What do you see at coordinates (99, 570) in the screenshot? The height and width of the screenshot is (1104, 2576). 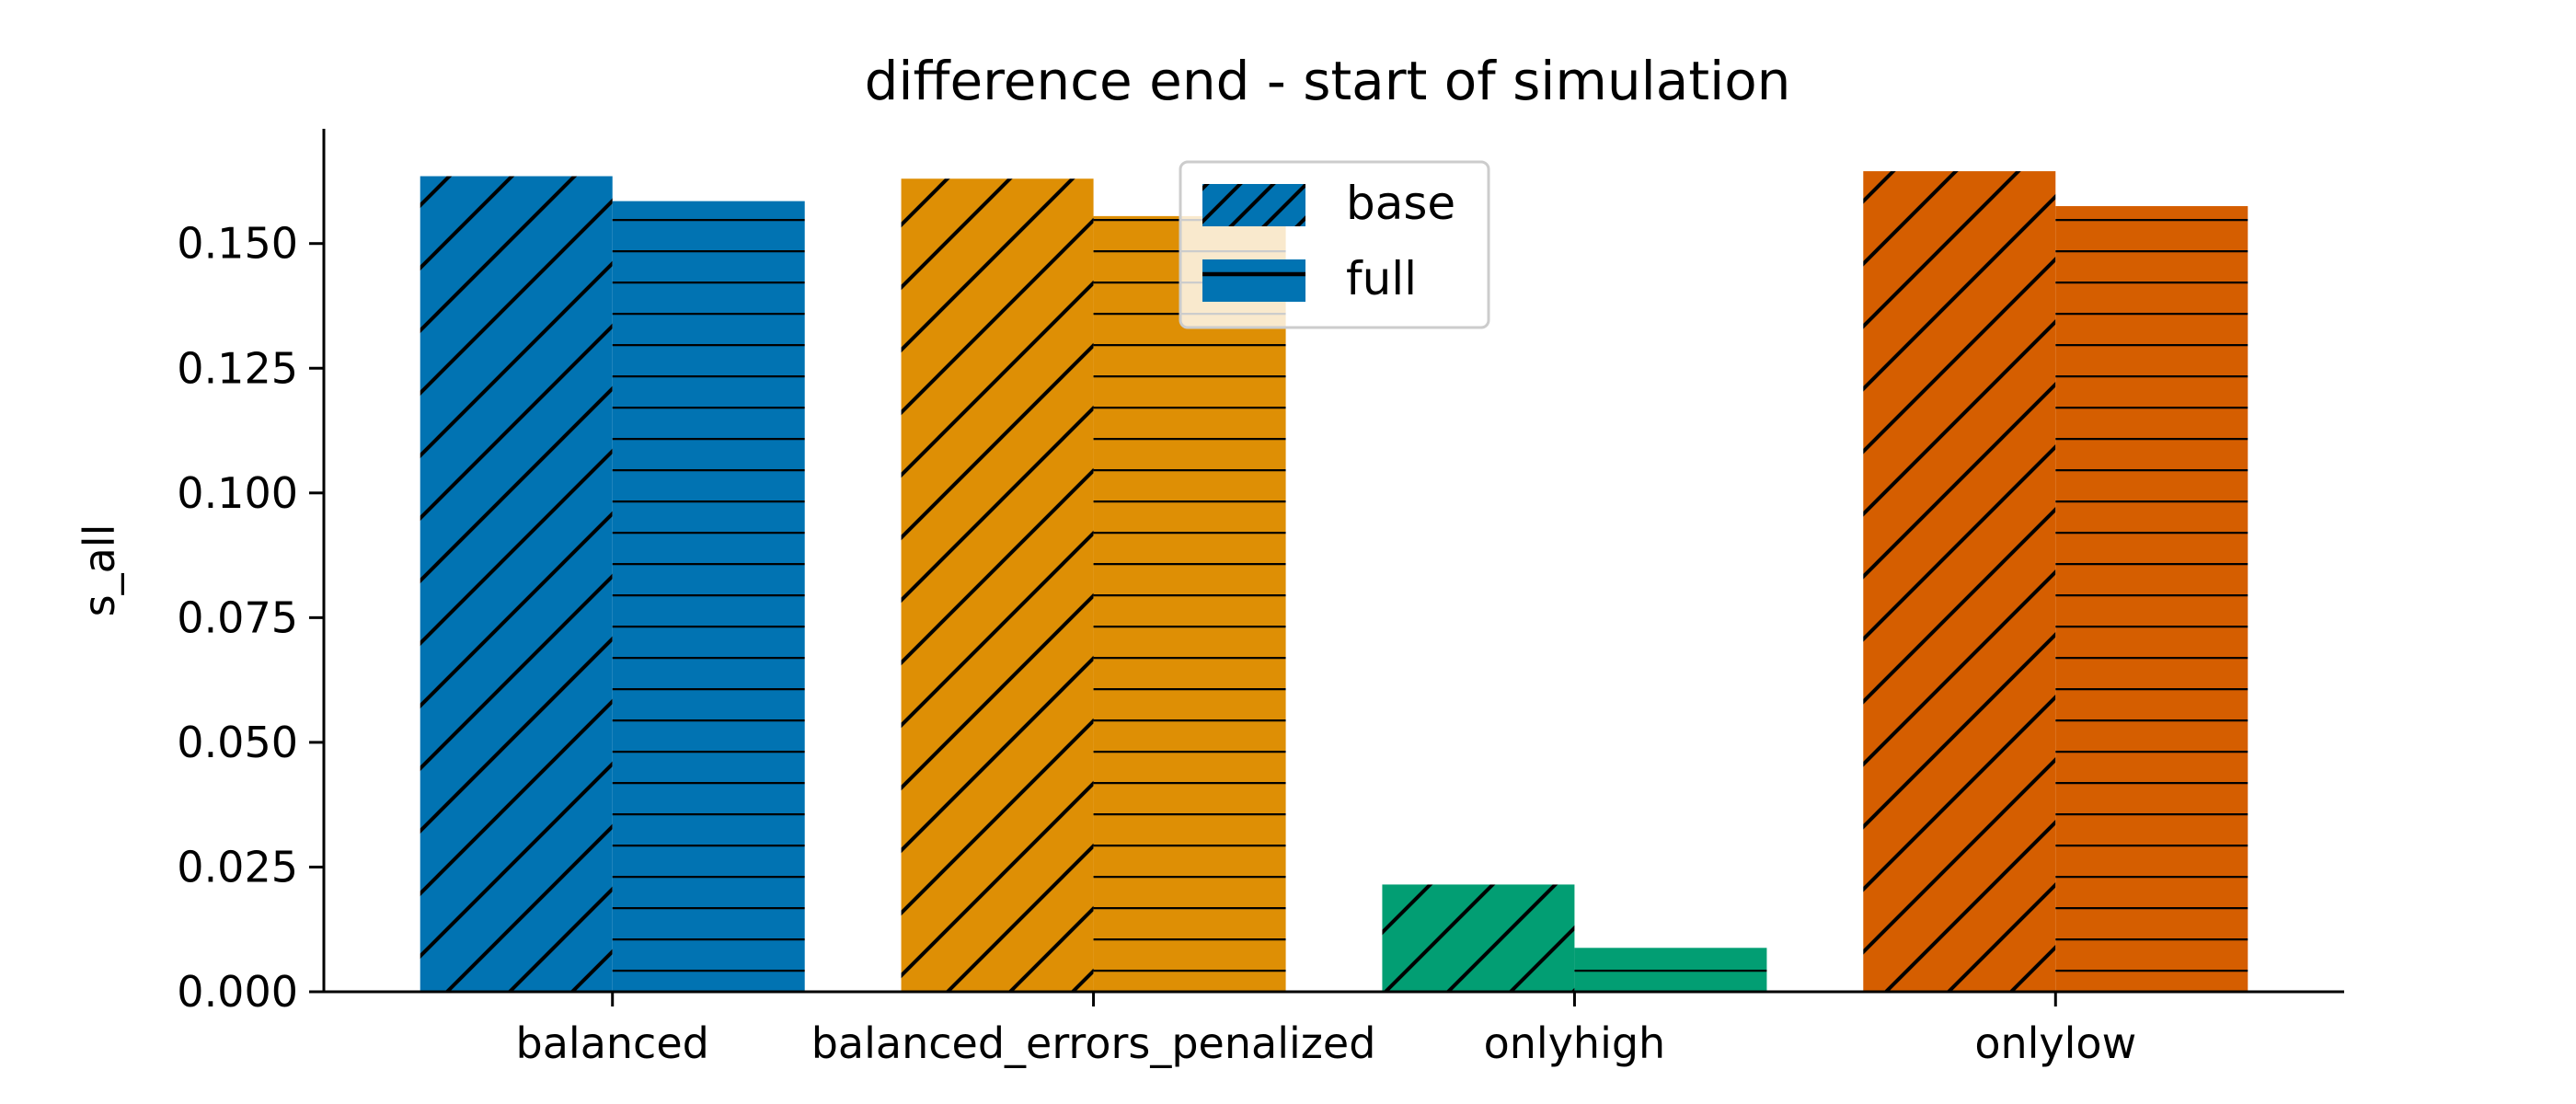 I see `y-axis-label: s_all` at bounding box center [99, 570].